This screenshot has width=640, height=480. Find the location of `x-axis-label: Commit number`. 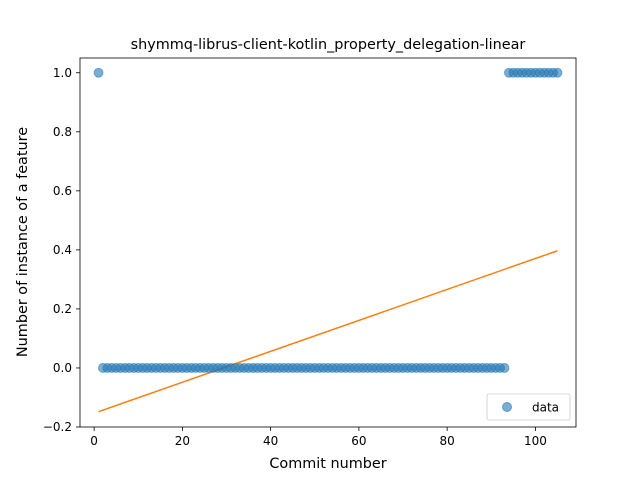

x-axis-label: Commit number is located at coordinates (327, 464).